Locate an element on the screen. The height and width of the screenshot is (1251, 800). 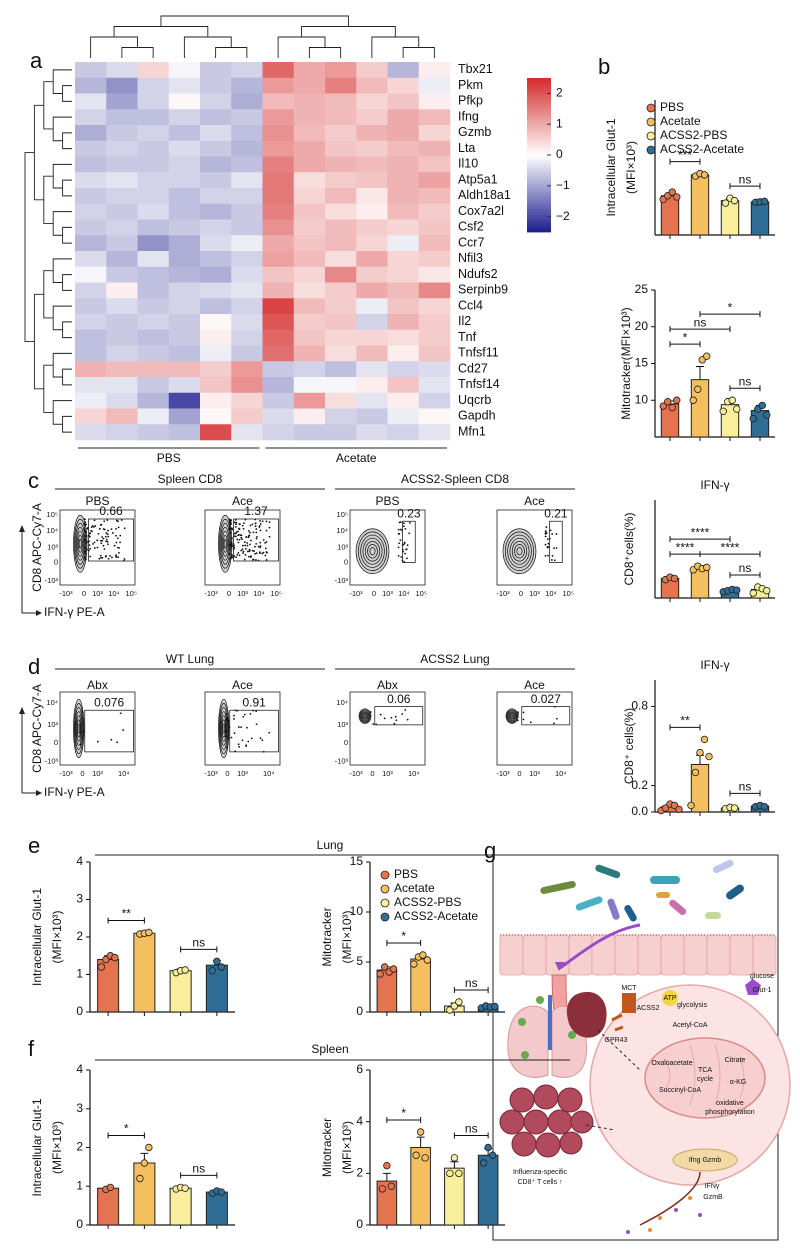
y-tick-label: 0 is located at coordinates (359, 1224).